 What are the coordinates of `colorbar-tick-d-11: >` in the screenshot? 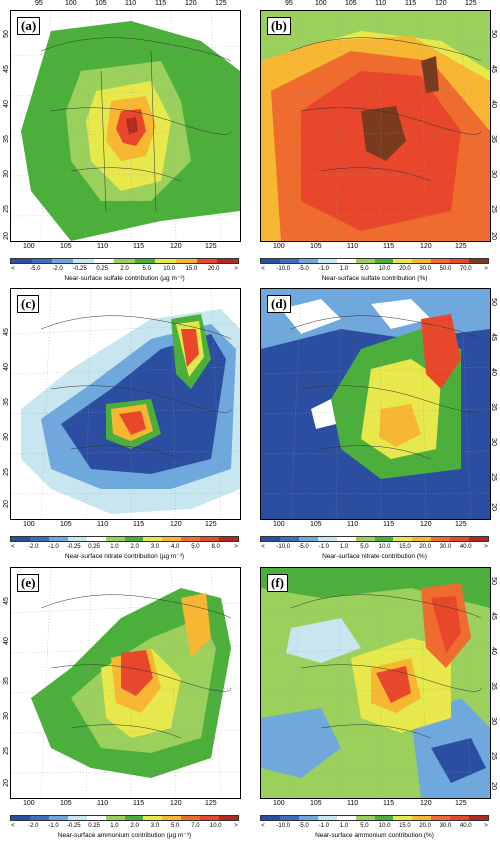 It's located at (486, 547).